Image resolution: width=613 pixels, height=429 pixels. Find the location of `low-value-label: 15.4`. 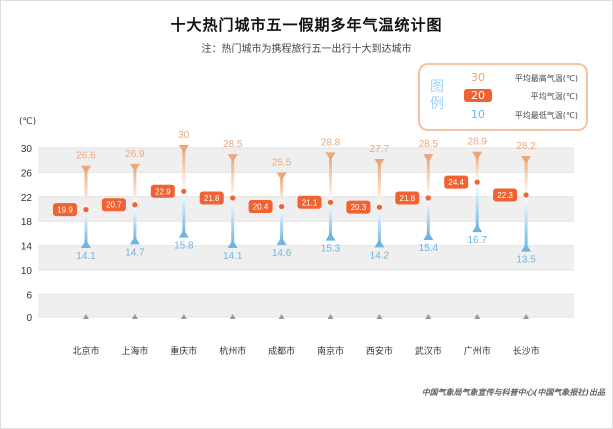

low-value-label: 15.4 is located at coordinates (429, 248).